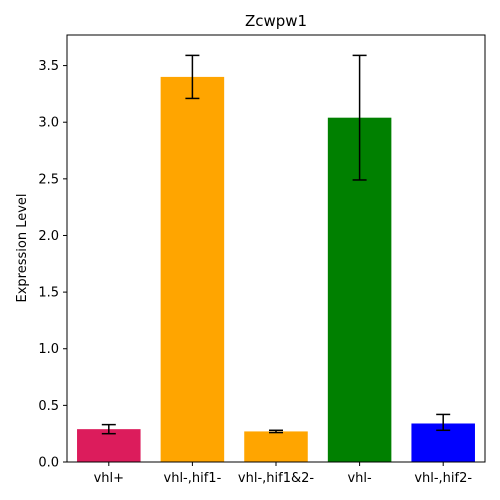 This screenshot has width=500, height=500. Describe the element at coordinates (22, 247) in the screenshot. I see `y-axis-label: Expression Level` at that location.